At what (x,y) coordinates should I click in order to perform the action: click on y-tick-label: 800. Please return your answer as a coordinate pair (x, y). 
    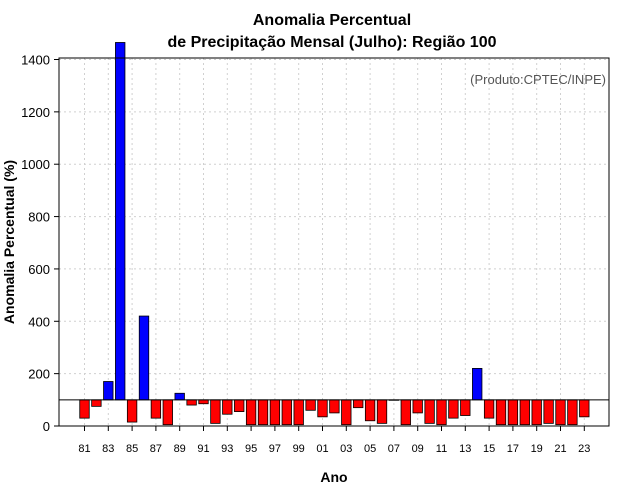
    Looking at the image, I should click on (39, 217).